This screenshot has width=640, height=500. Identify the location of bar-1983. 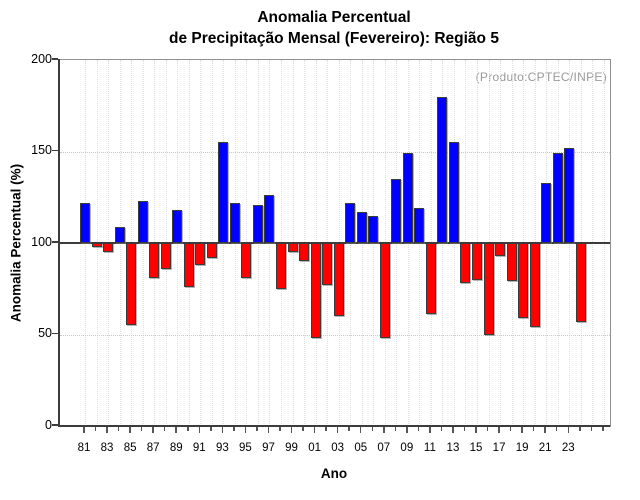
(108, 248).